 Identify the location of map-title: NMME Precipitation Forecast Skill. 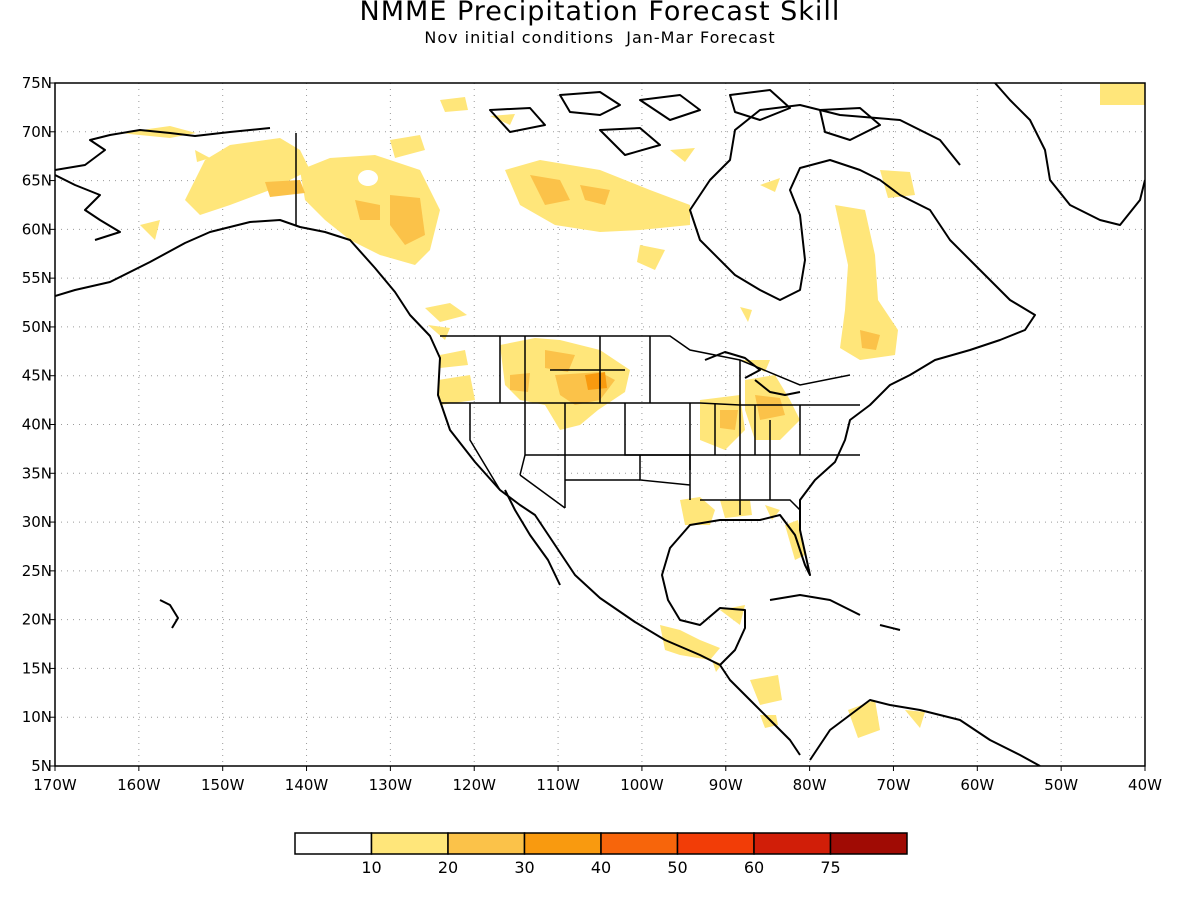
(600, 13).